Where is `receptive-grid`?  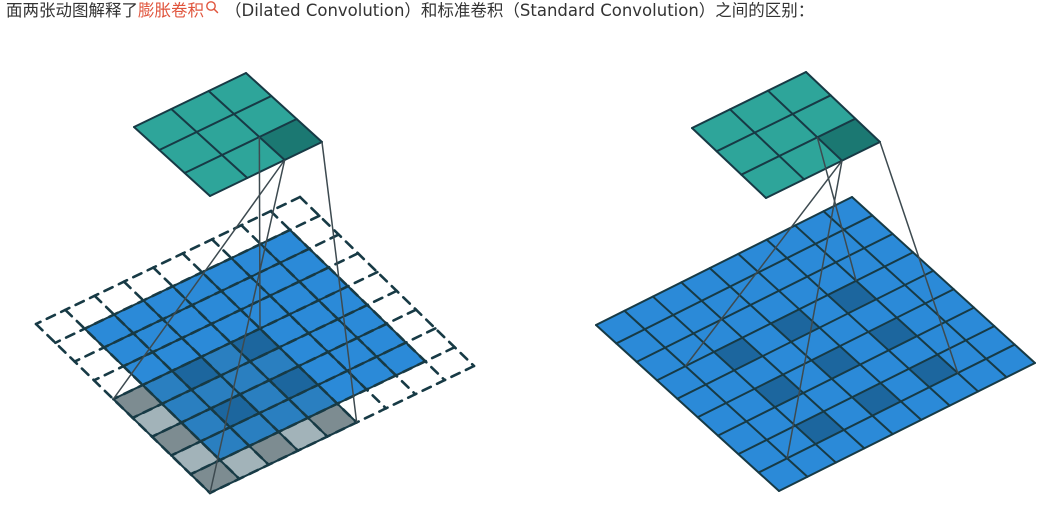 receptive-grid is located at coordinates (235, 410).